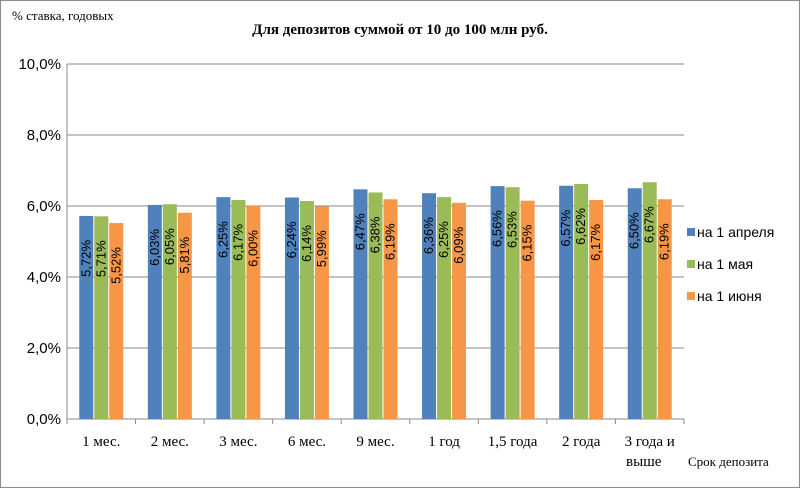 This screenshot has width=800, height=488. What do you see at coordinates (649, 224) in the screenshot?
I see `data-label: 6,67%` at bounding box center [649, 224].